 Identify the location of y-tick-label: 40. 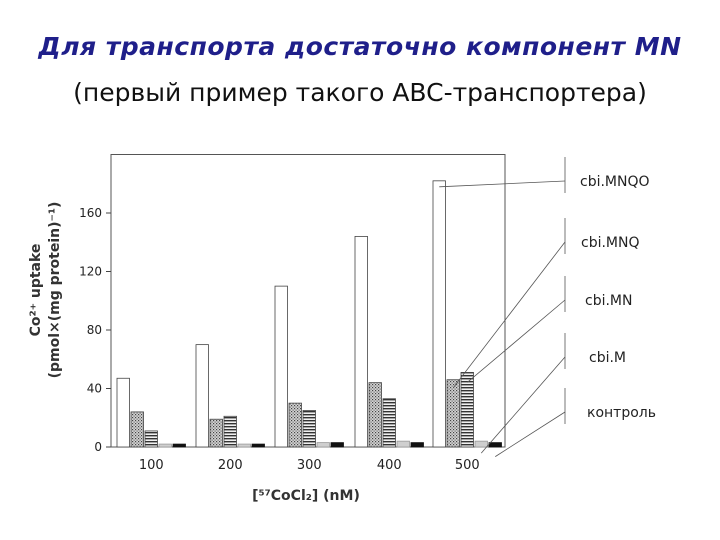
(94, 389).